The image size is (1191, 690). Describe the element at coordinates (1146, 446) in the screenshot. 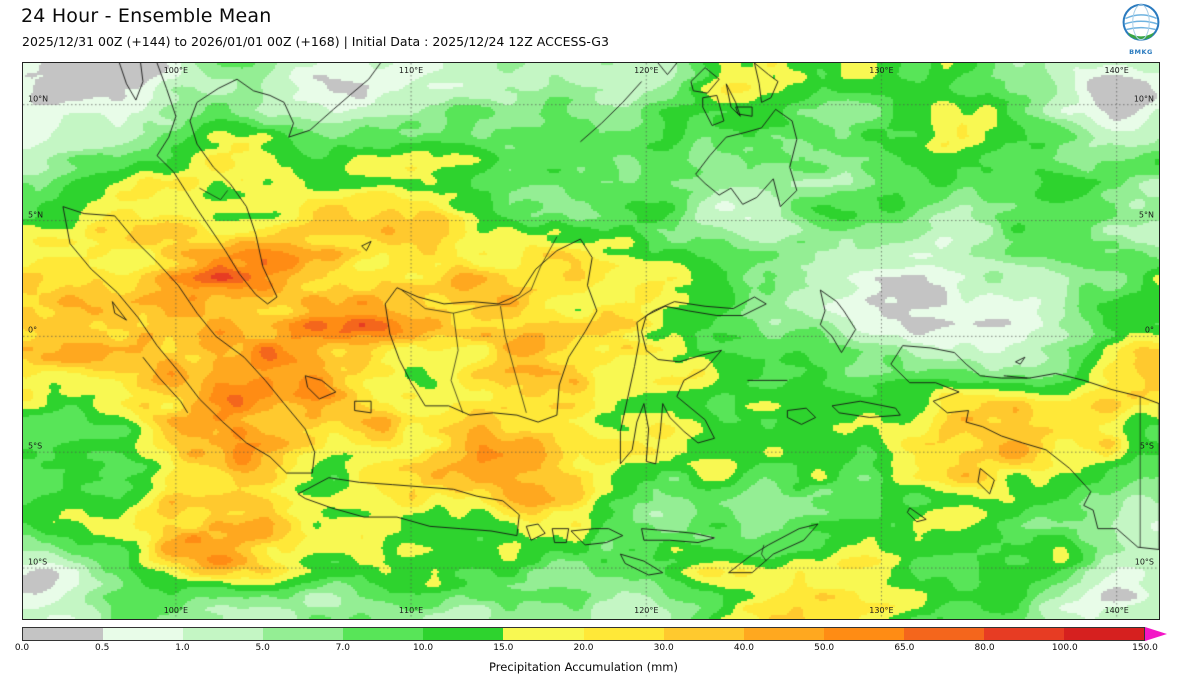

I see `lat-tick-label-right: 5°S` at that location.